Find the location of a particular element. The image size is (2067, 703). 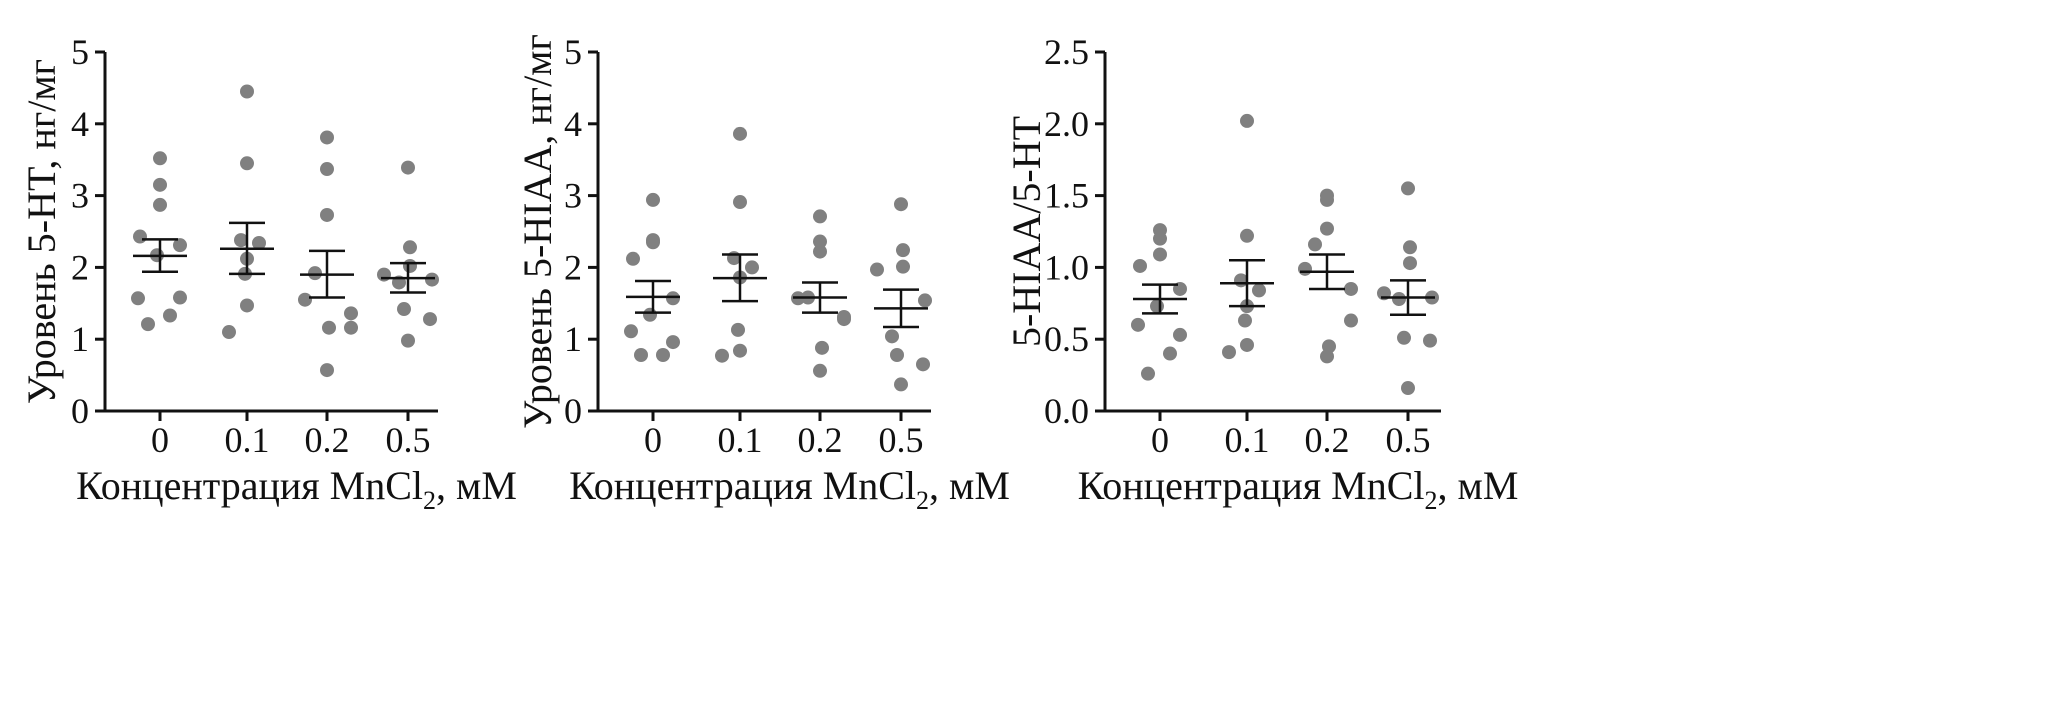

y-tick-label: 1.5 is located at coordinates (1066, 196).